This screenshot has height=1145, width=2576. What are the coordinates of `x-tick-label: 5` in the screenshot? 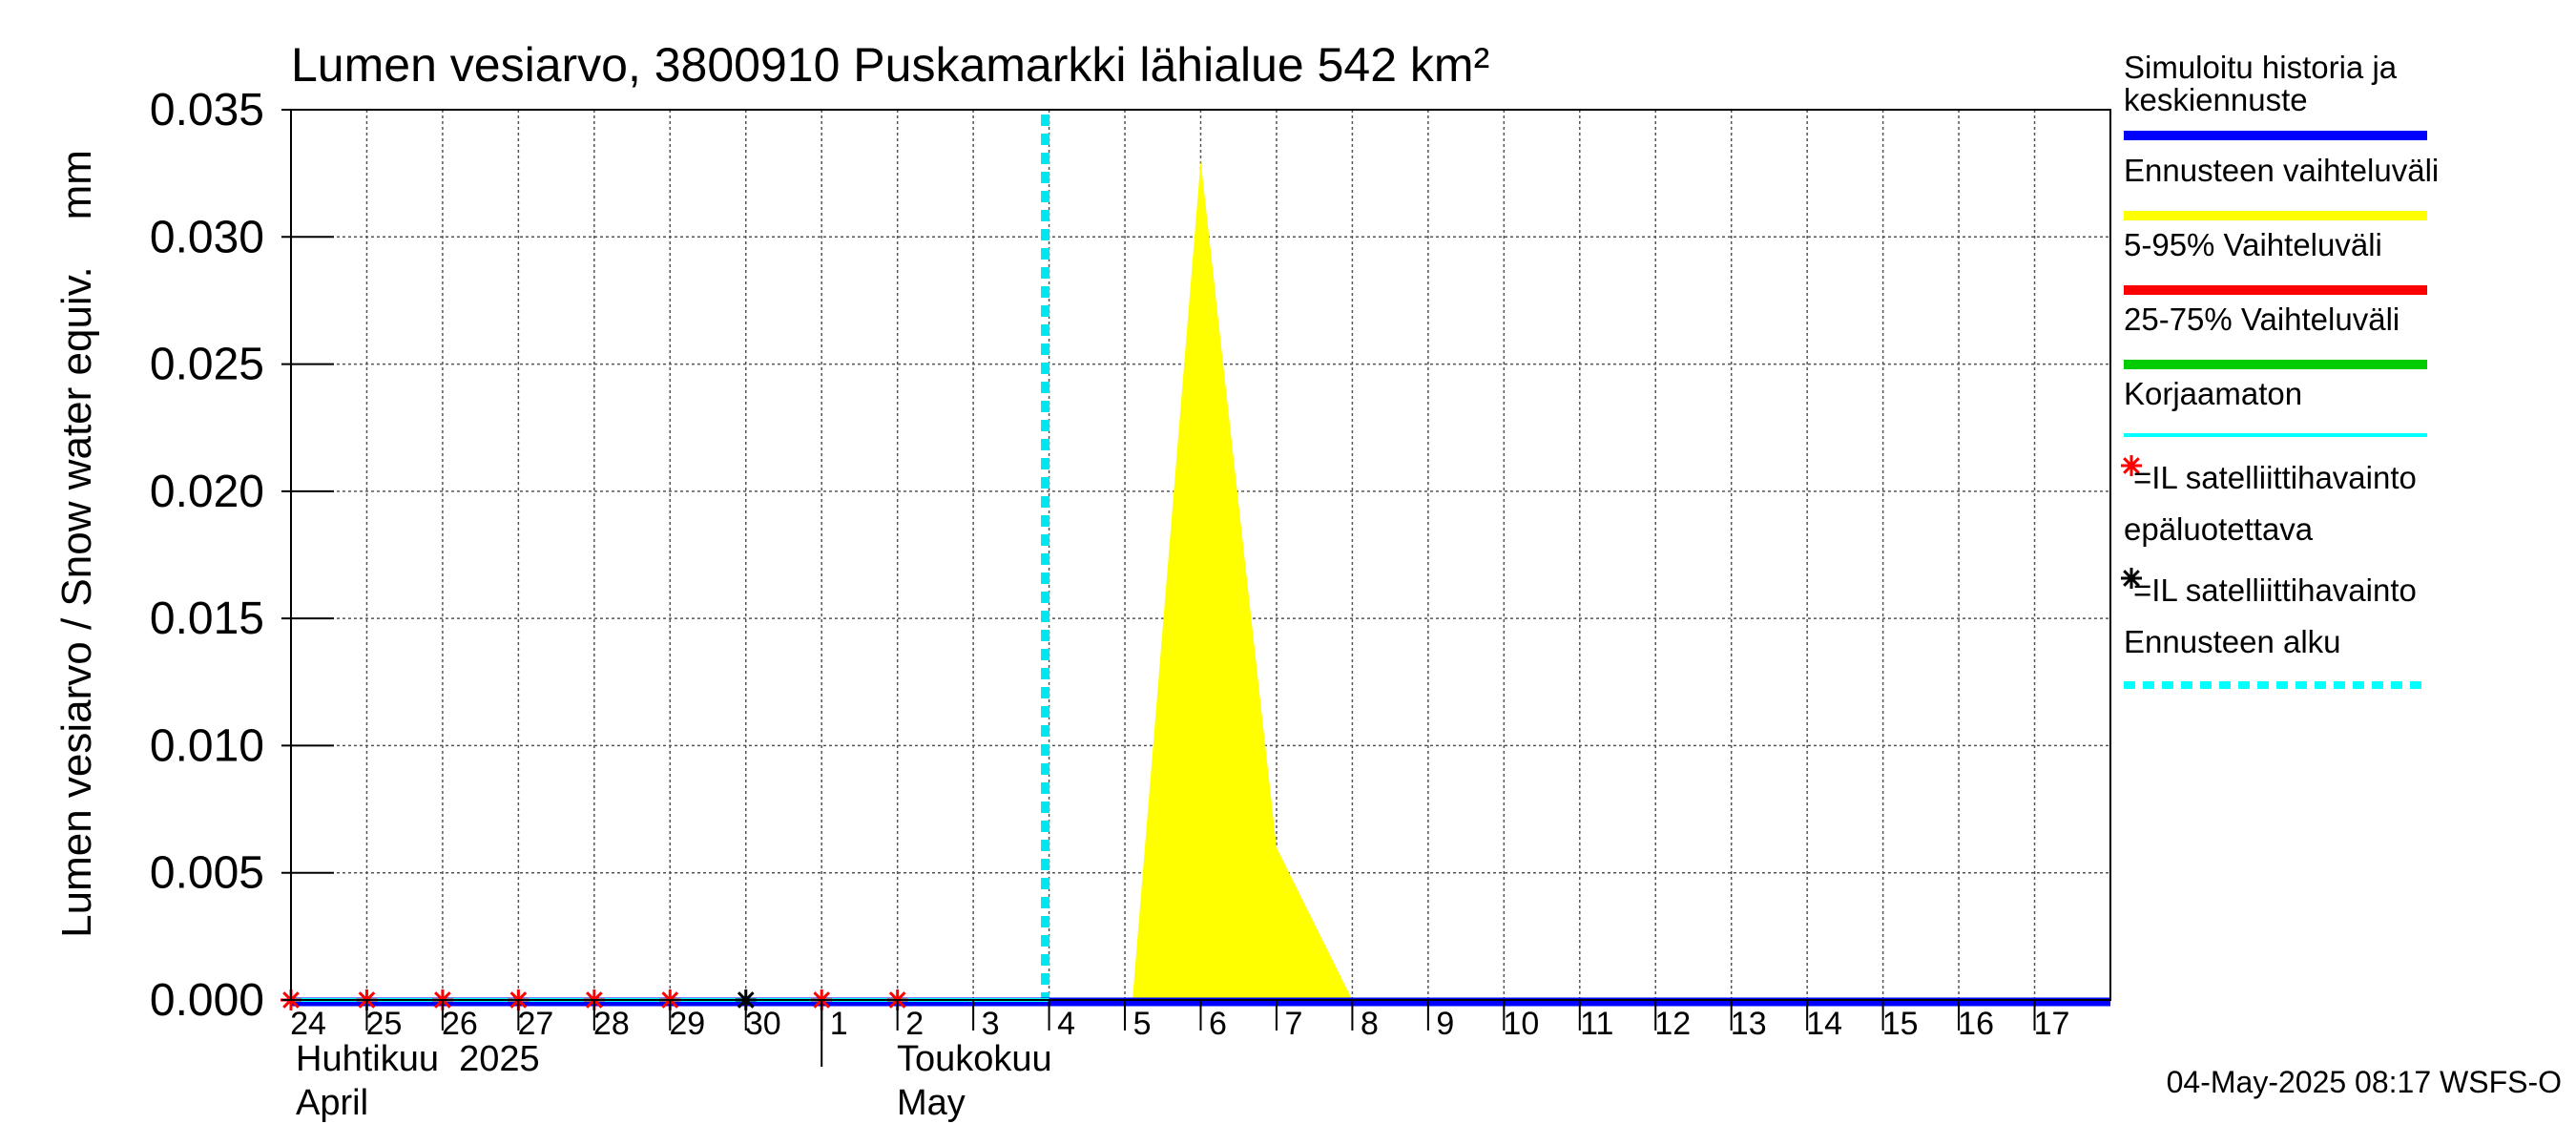 It's located at (1142, 1024).